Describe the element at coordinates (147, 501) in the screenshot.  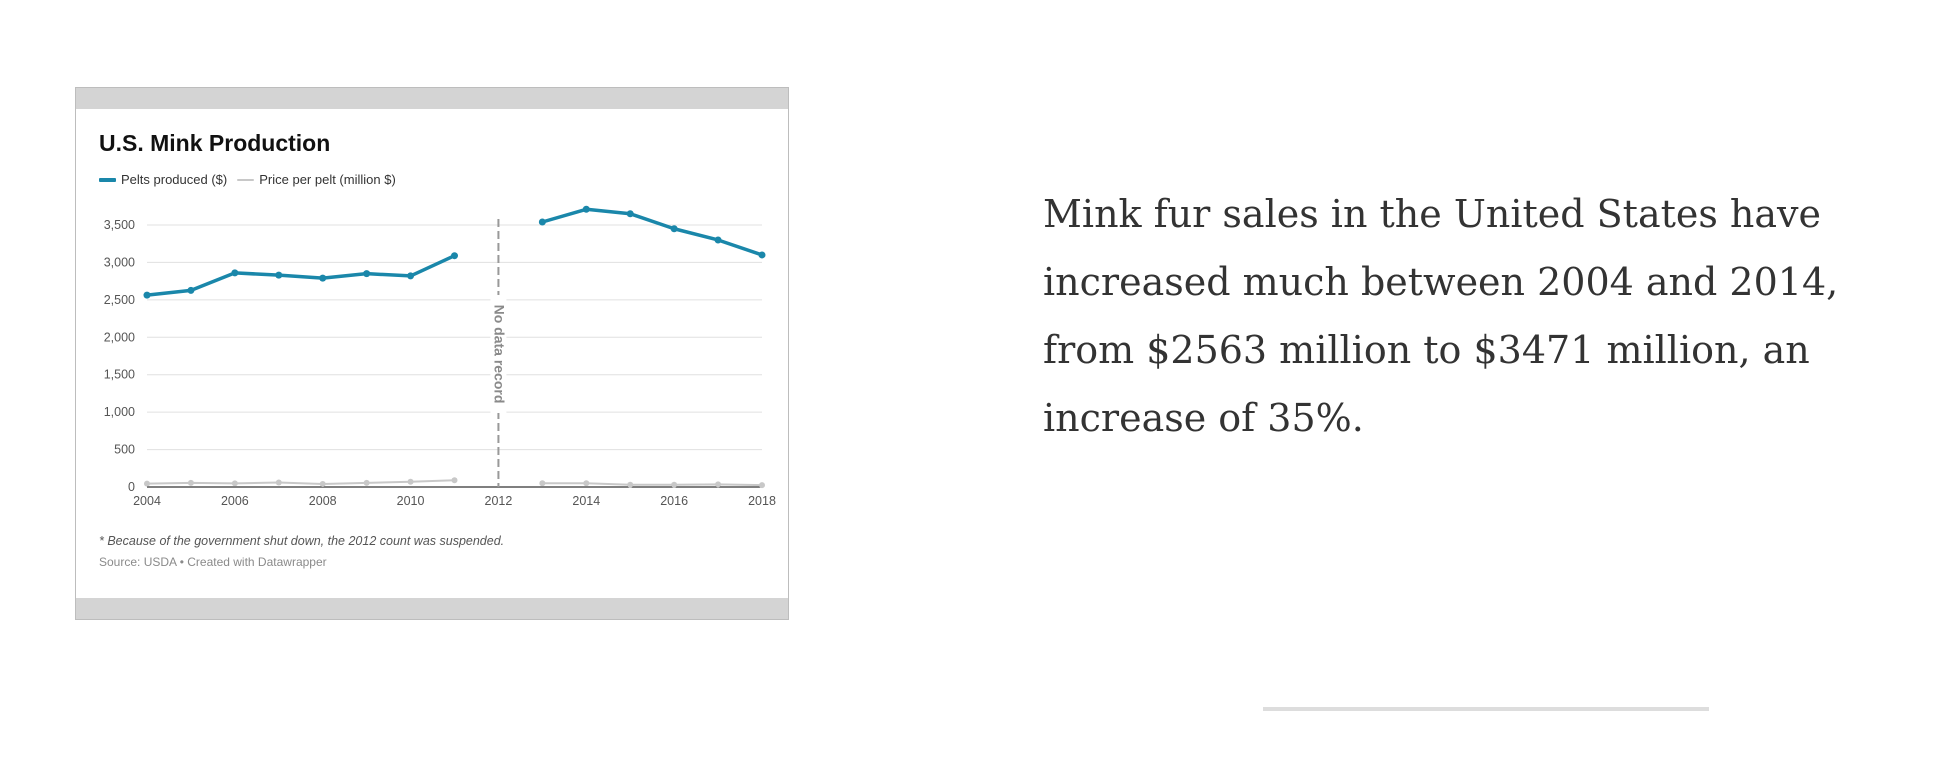
I see `x-tick-label: 2004` at that location.